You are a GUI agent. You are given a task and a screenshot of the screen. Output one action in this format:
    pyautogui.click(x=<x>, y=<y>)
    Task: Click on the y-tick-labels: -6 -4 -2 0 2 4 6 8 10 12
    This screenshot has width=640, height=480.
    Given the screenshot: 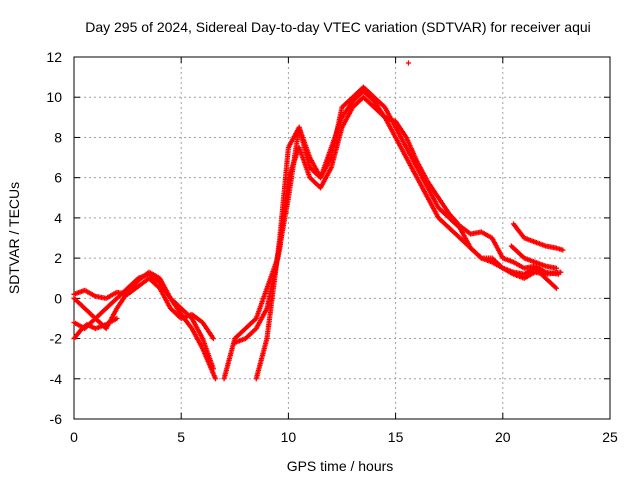 What is the action you would take?
    pyautogui.click(x=54, y=238)
    